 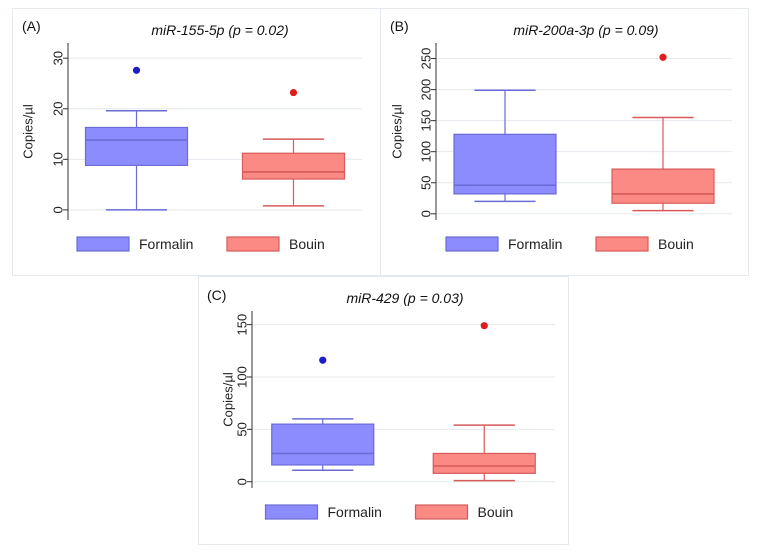 I want to click on panel-label: (C), so click(x=216, y=295).